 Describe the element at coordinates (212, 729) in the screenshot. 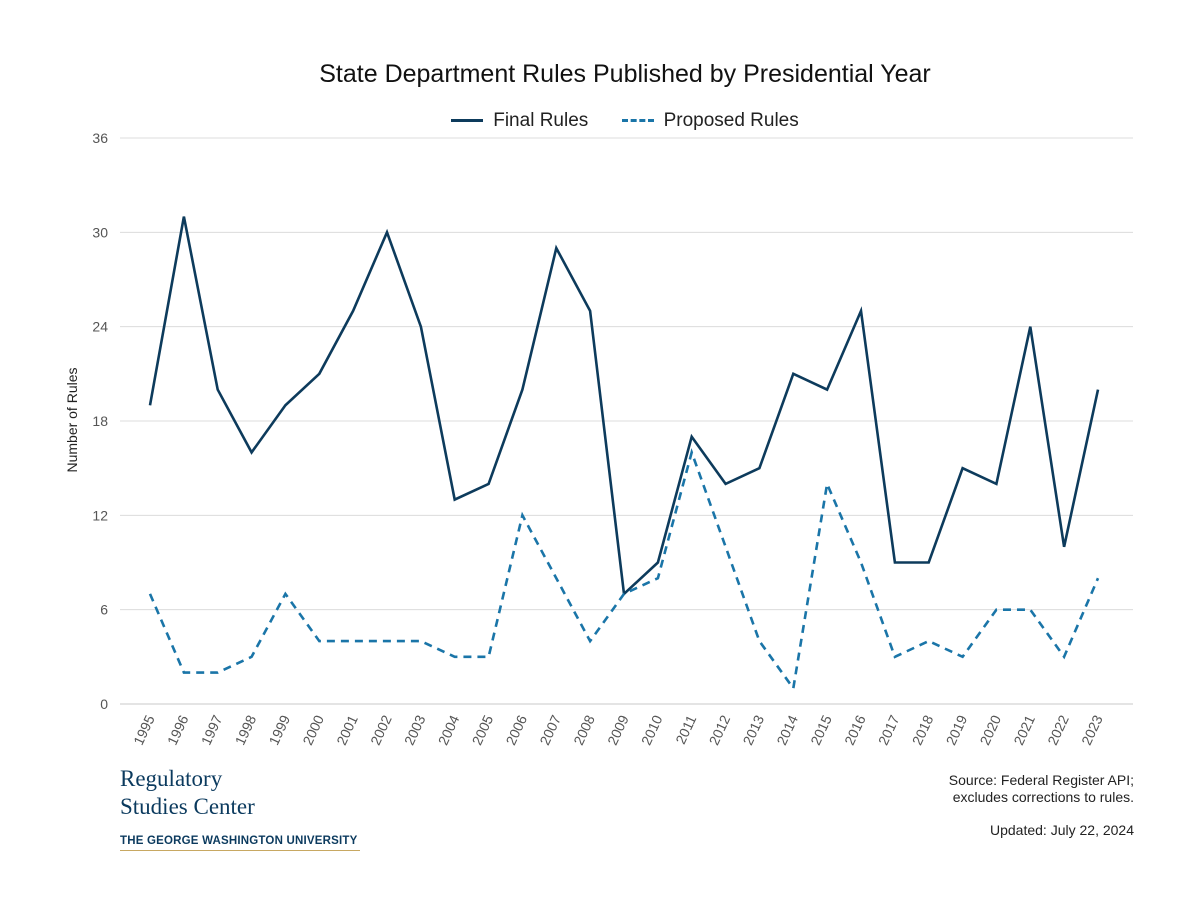

I see `x-tick-label-1997: 1997` at that location.